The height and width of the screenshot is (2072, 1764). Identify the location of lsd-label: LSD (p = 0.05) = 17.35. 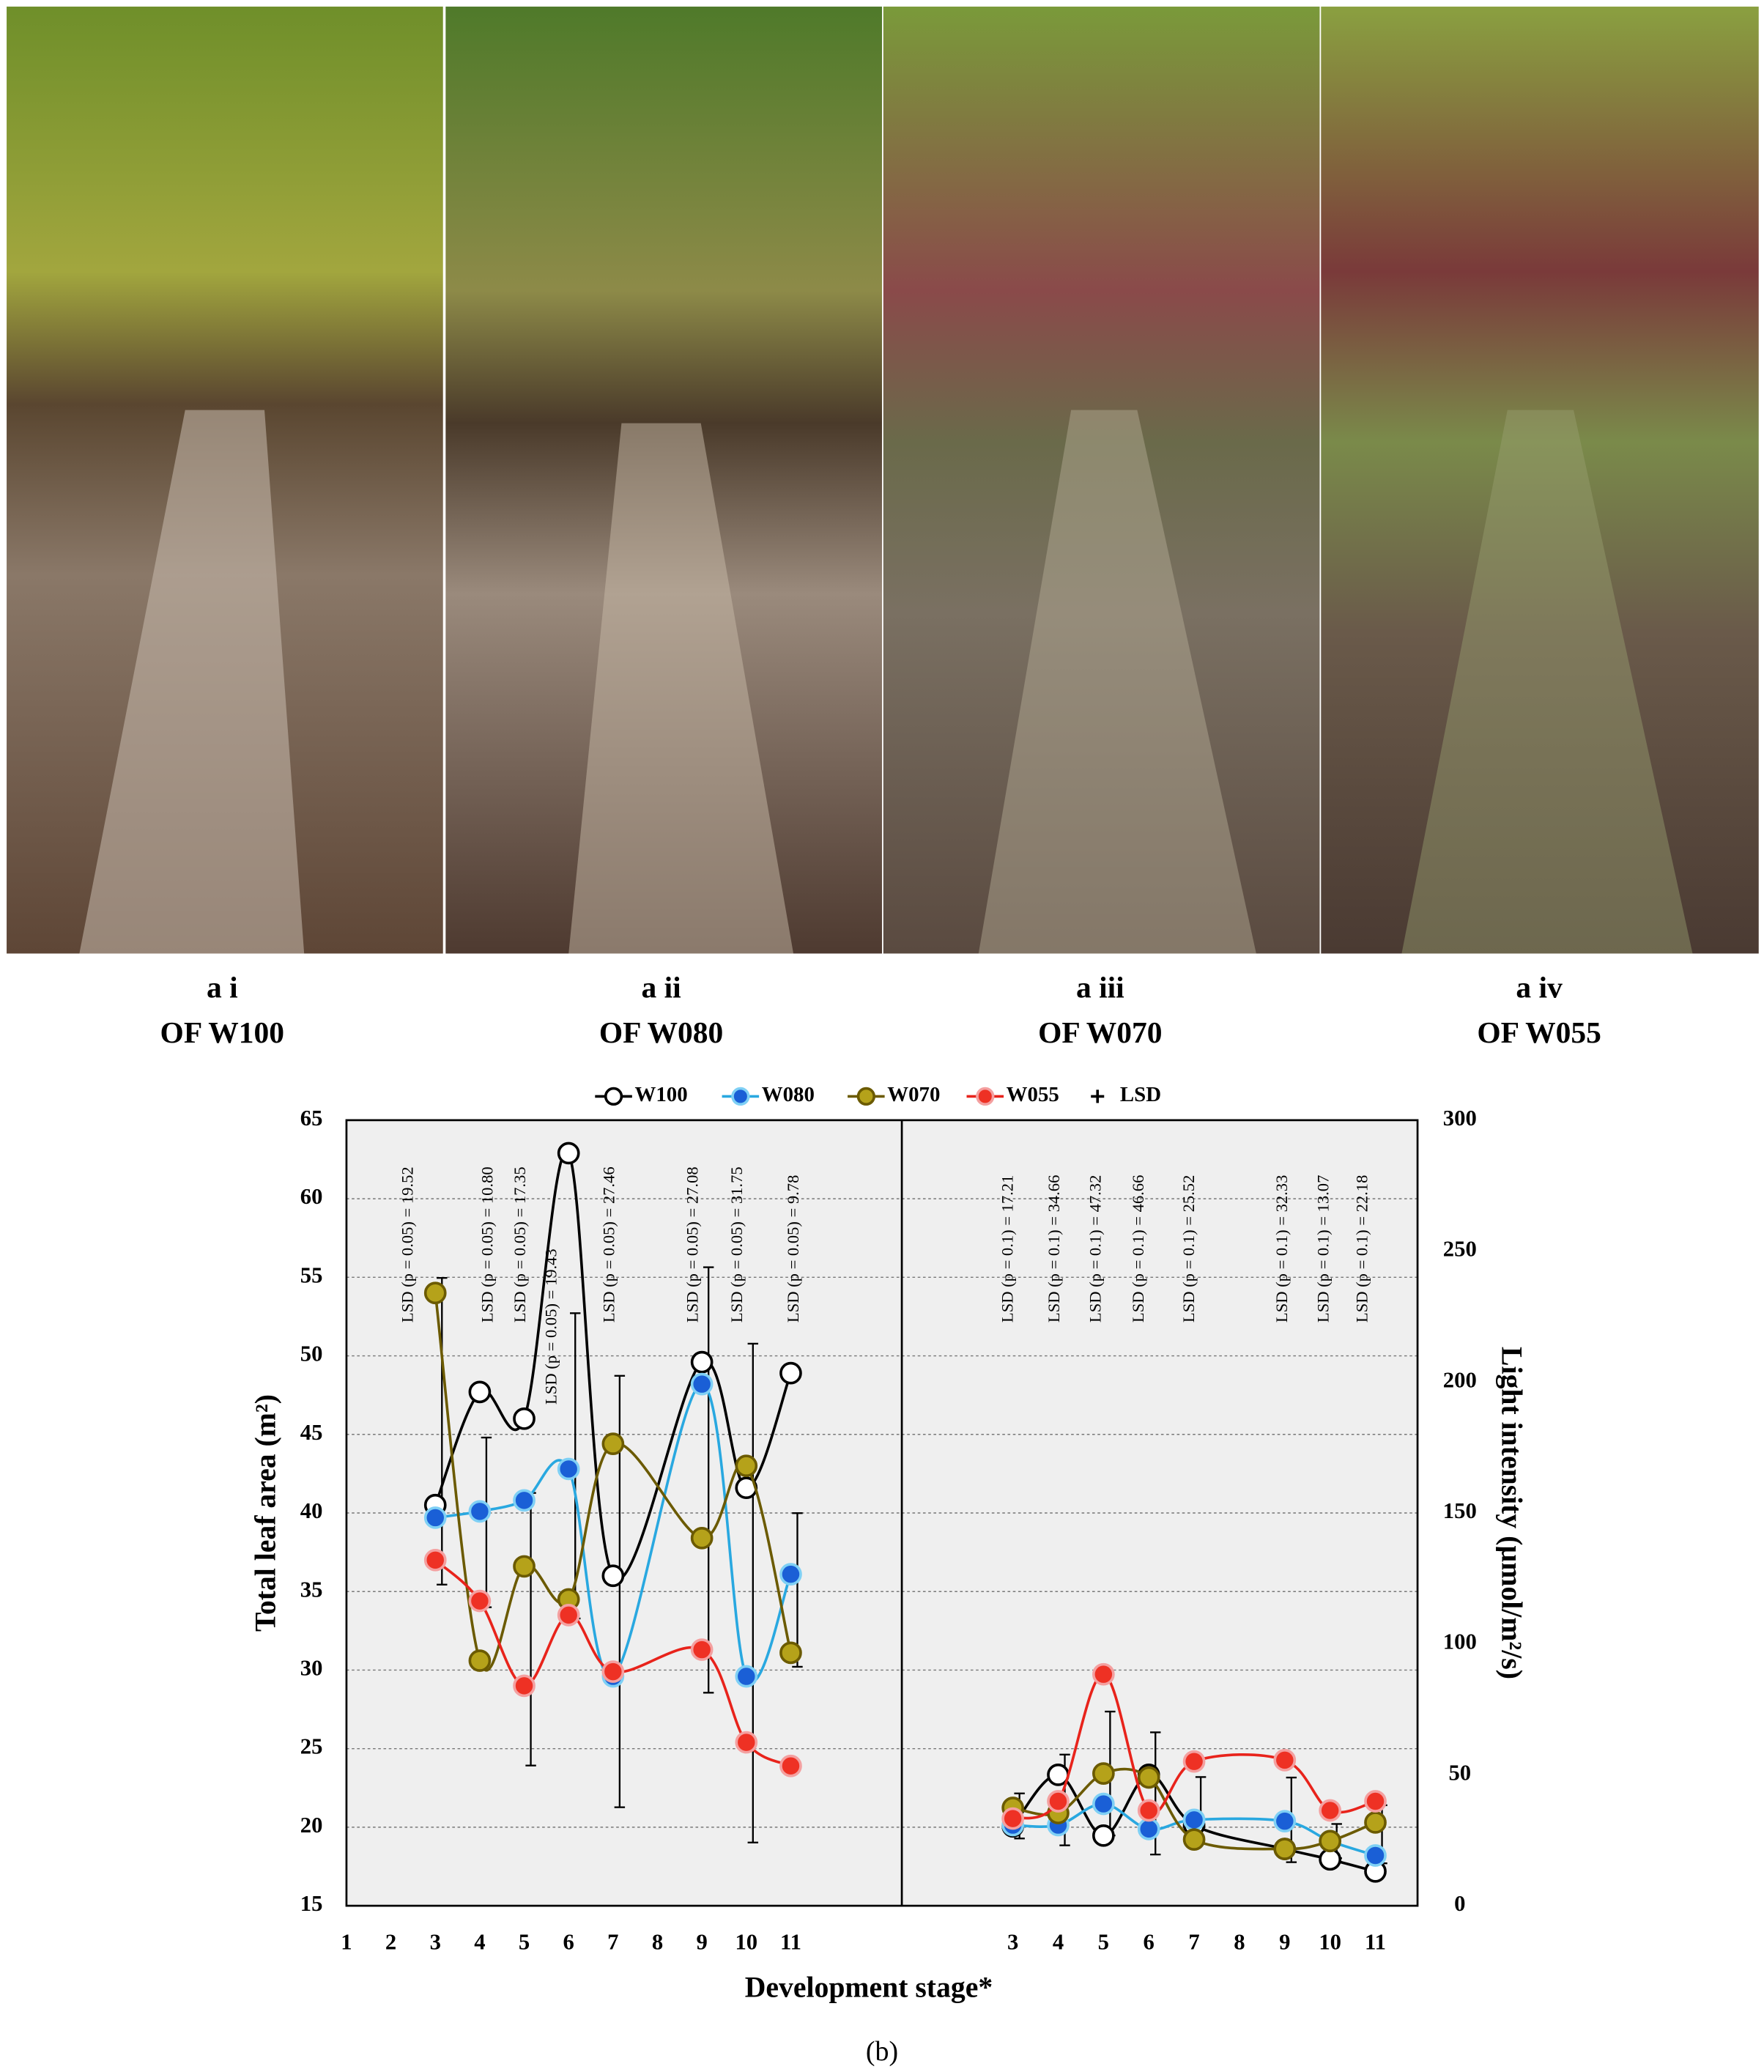
(520, 1244).